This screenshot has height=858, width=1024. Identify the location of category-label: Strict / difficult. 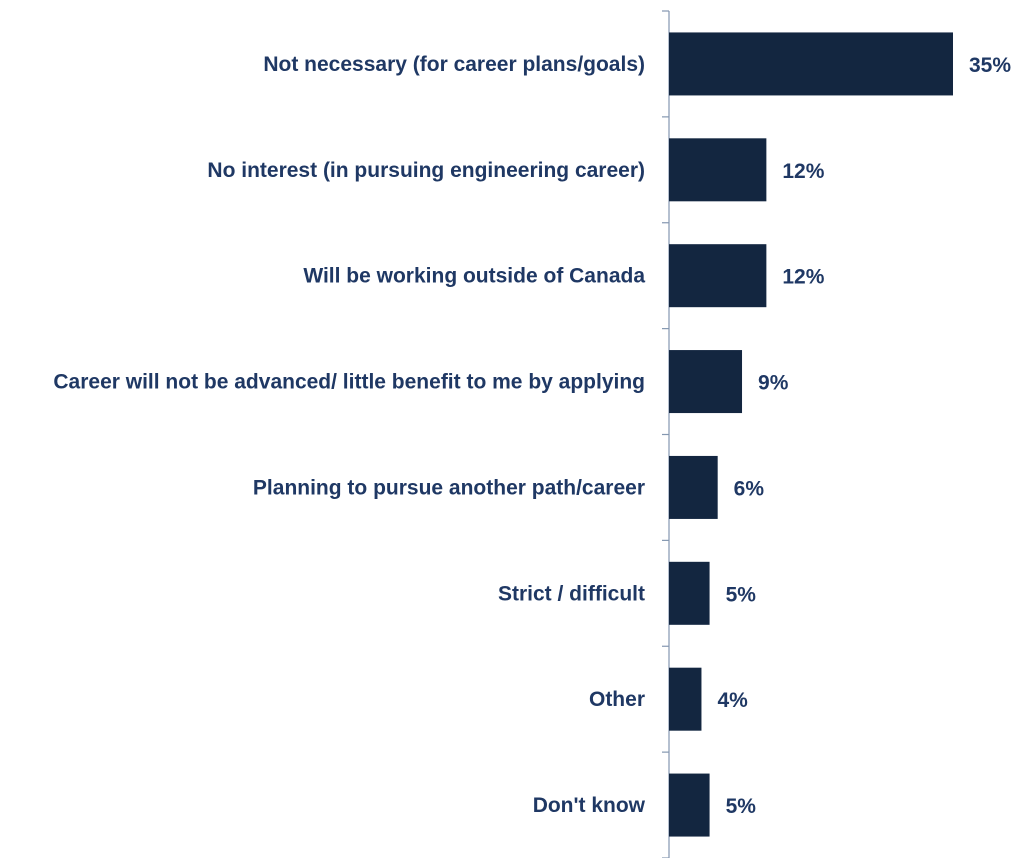
(571, 593).